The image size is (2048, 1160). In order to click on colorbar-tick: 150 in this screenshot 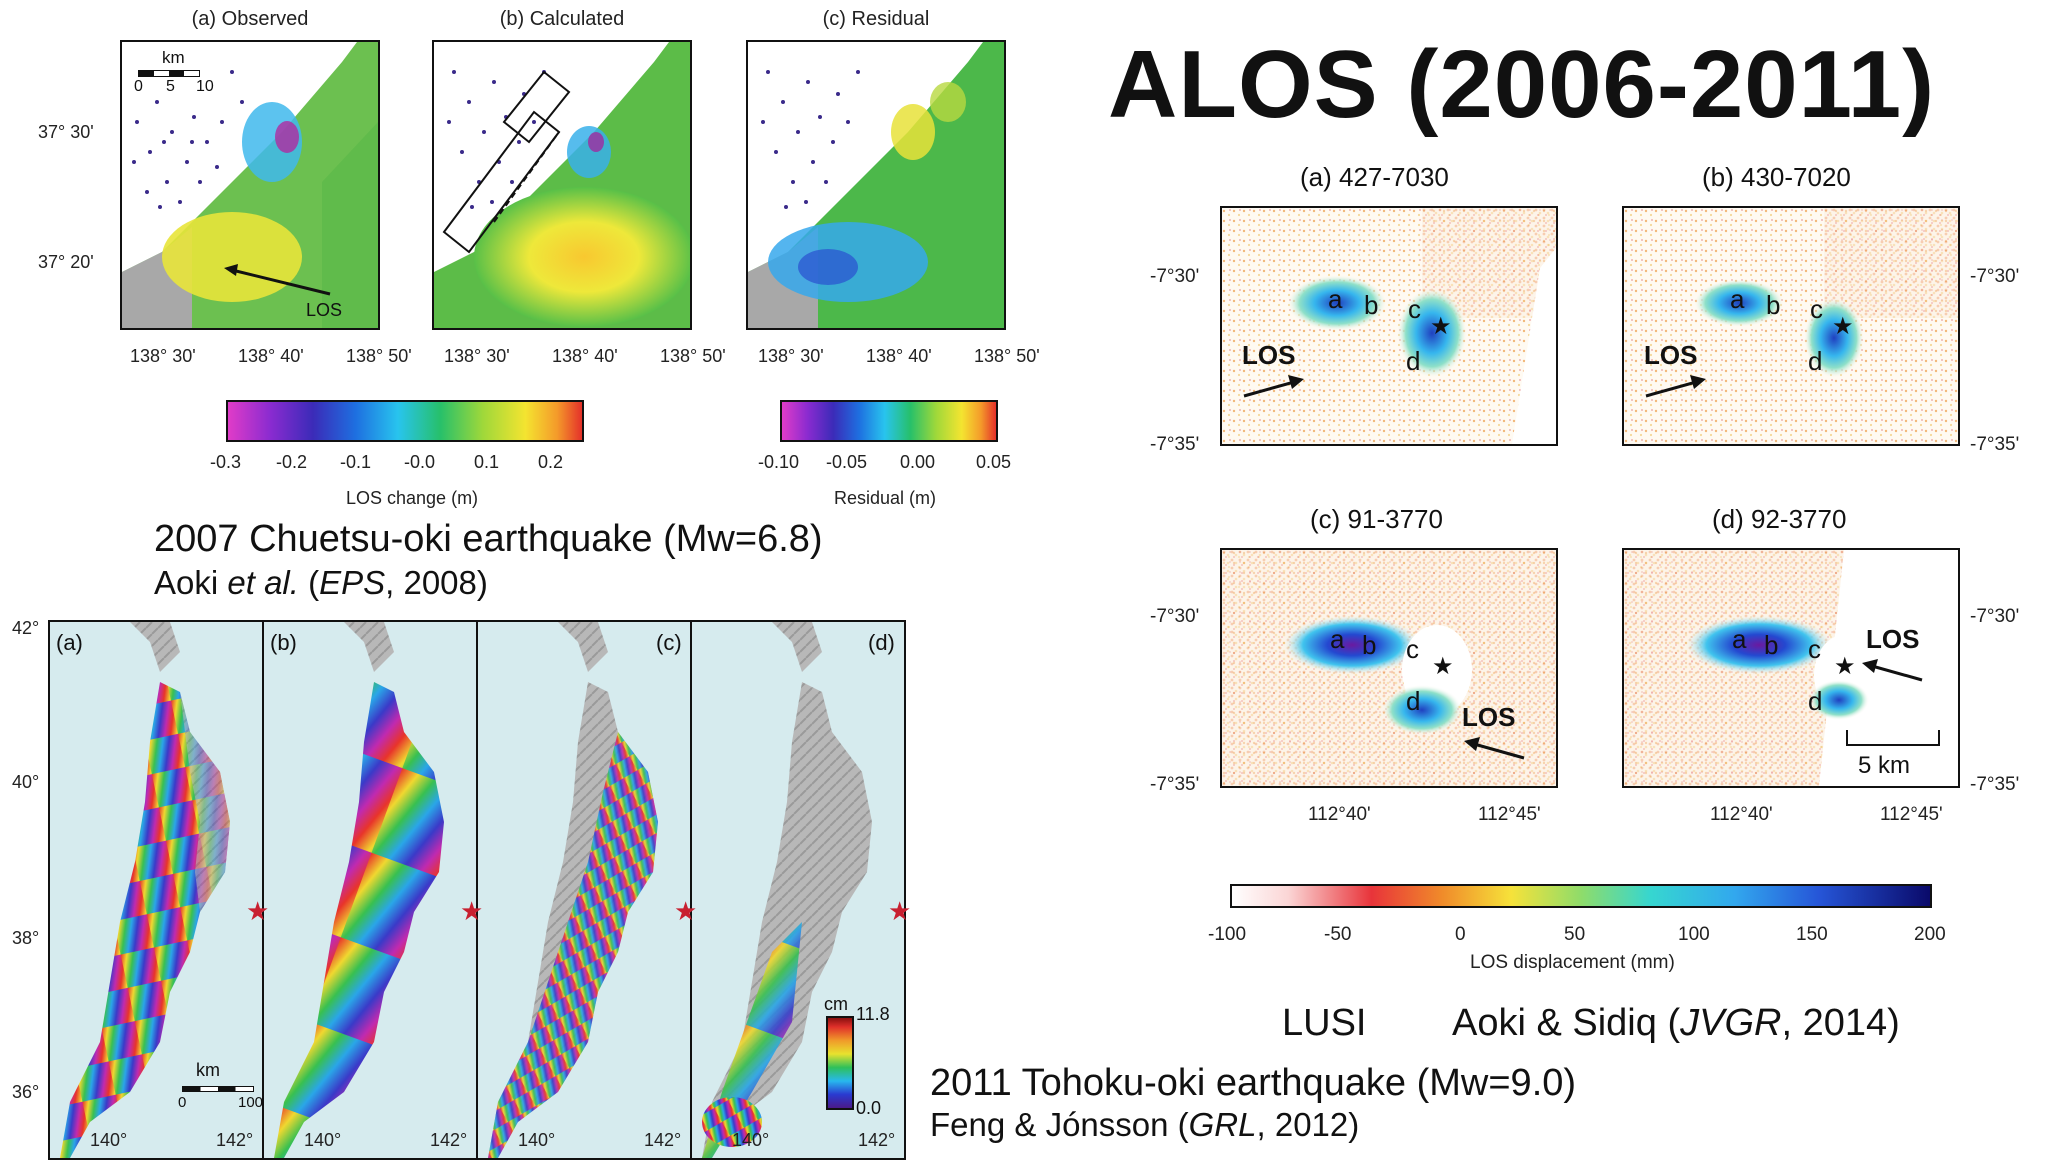, I will do `click(1812, 934)`.